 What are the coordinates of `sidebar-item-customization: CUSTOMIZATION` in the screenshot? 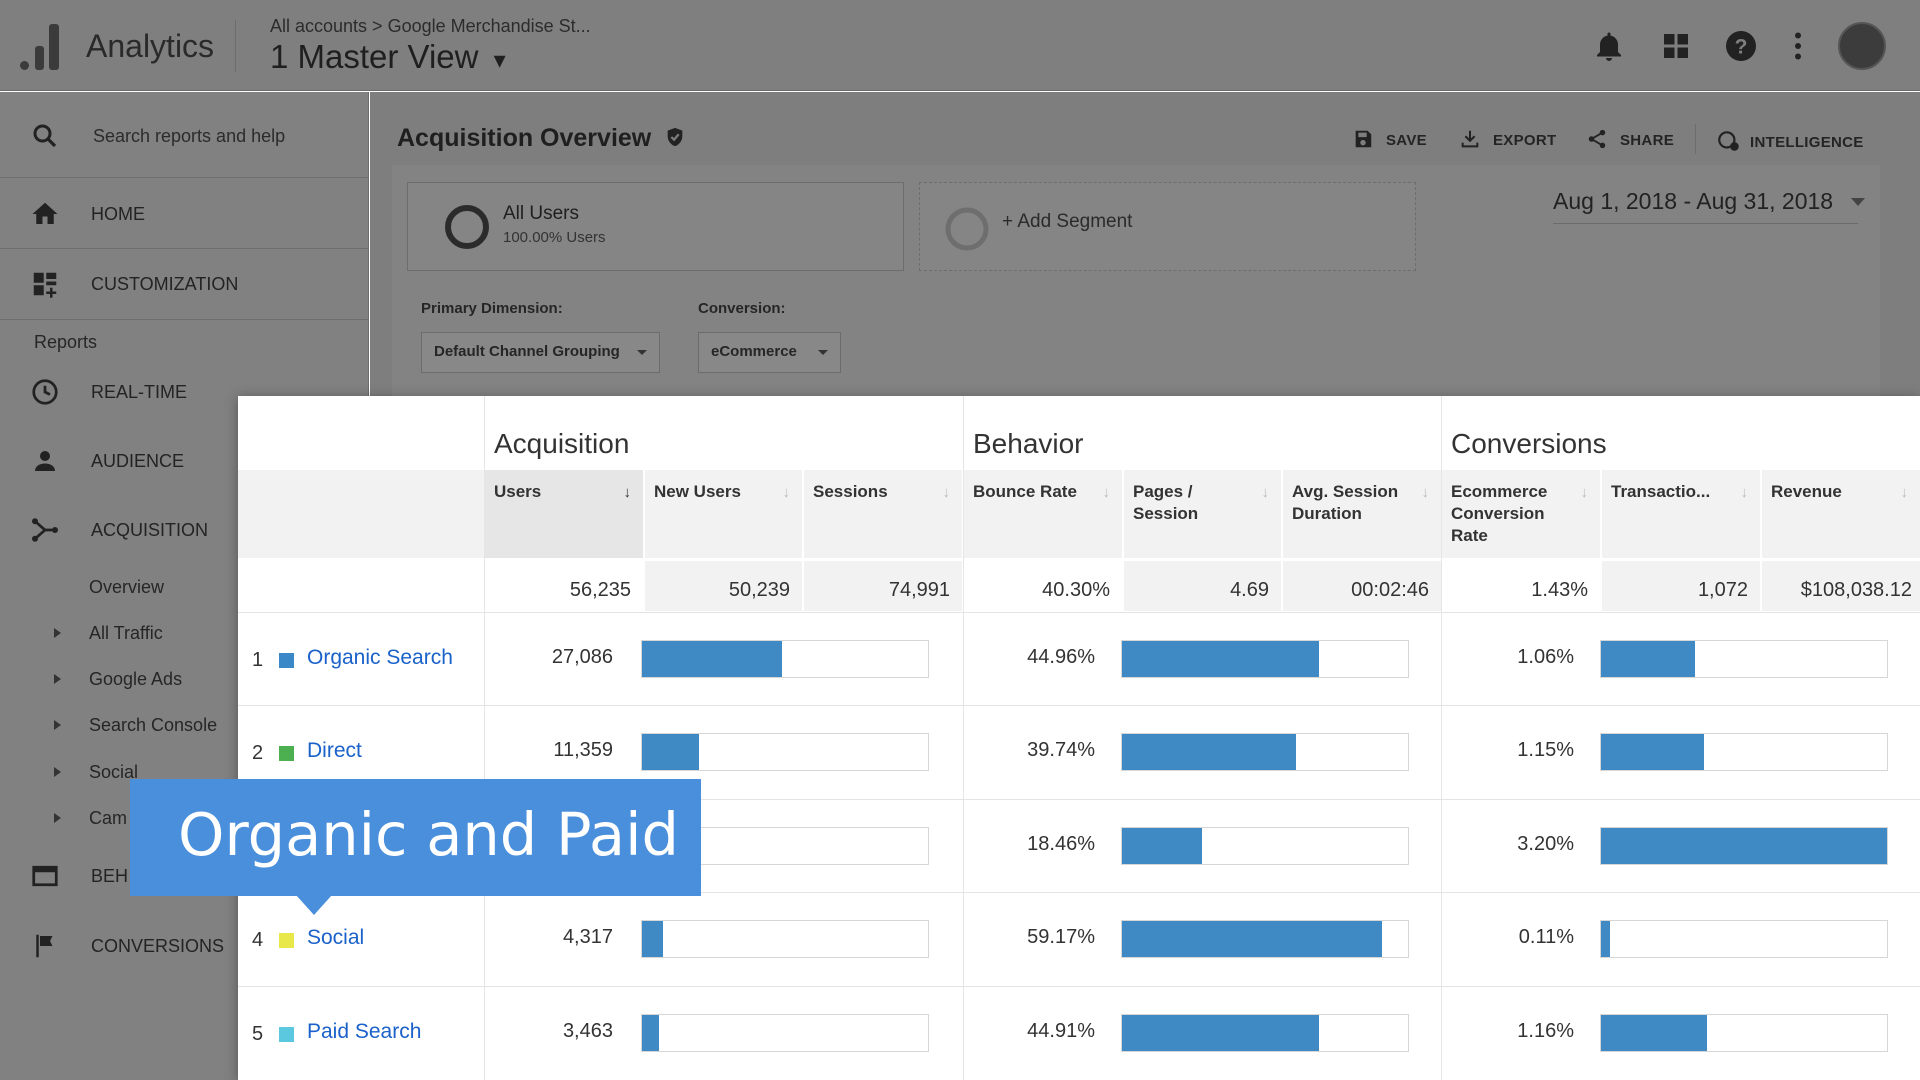 It's located at (184, 284).